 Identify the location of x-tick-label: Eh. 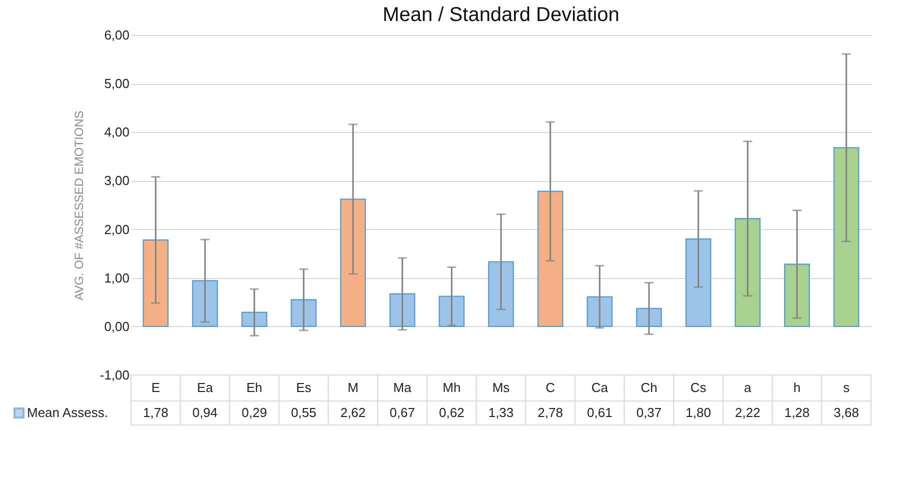
(254, 387).